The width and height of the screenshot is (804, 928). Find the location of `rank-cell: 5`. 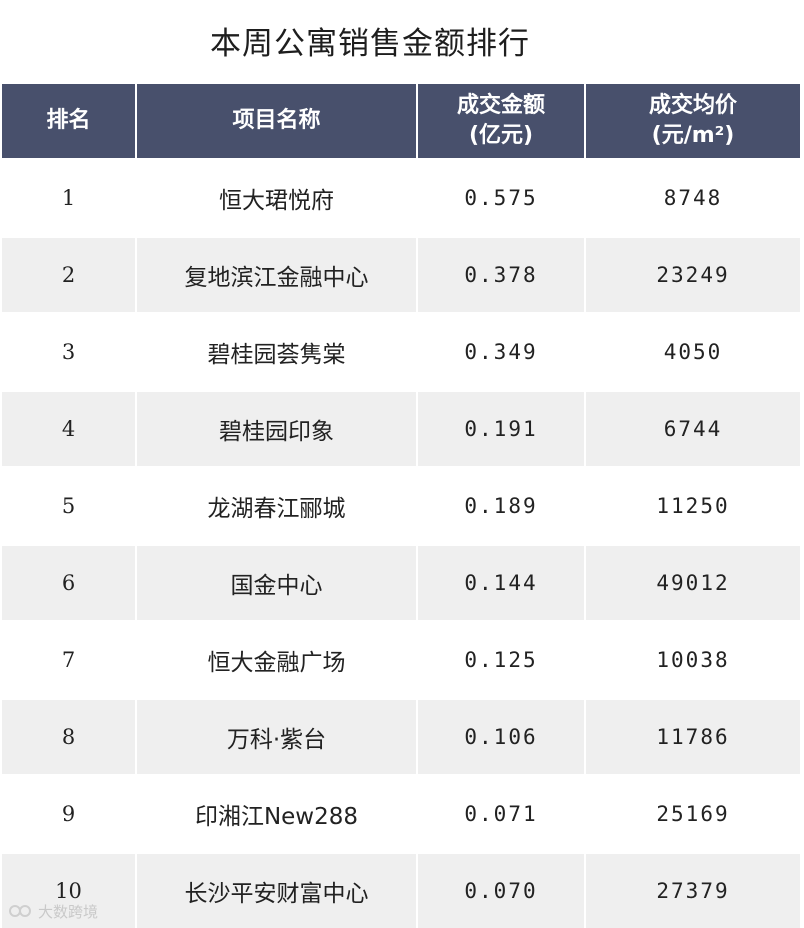

rank-cell: 5 is located at coordinates (69, 506).